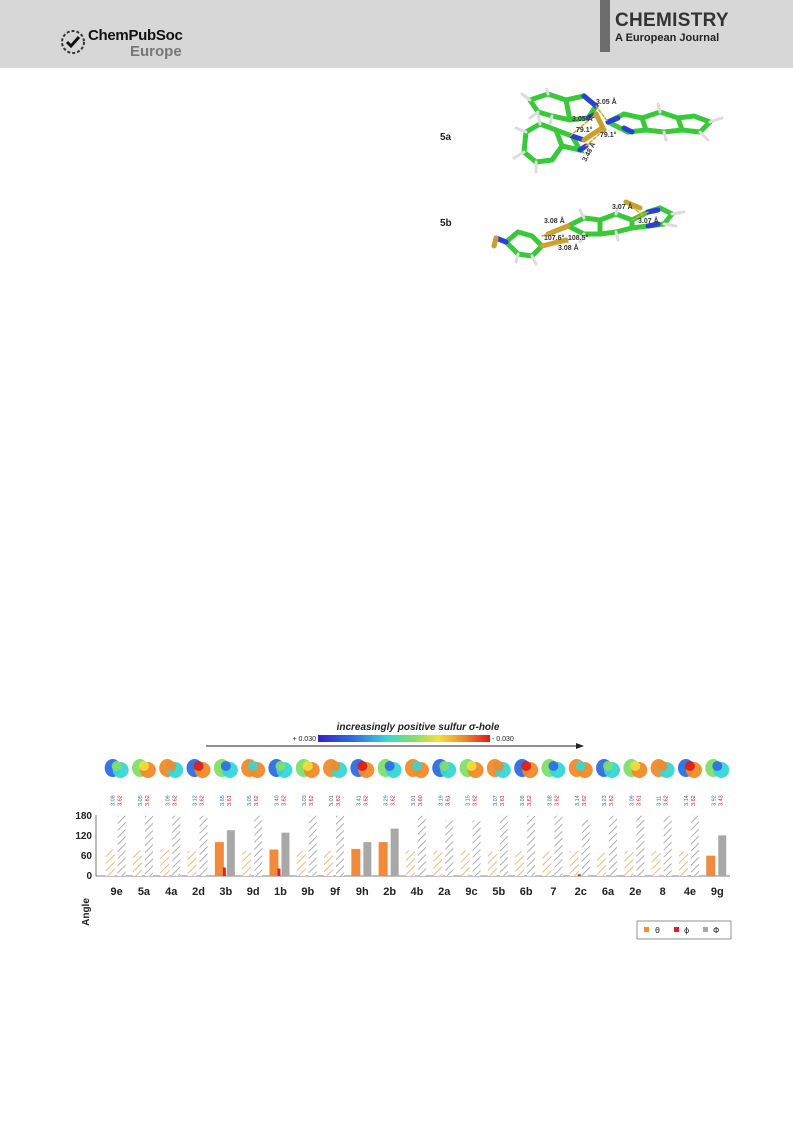 The height and width of the screenshot is (1121, 793). Describe the element at coordinates (579, 875) in the screenshot. I see `bar-phi` at that location.